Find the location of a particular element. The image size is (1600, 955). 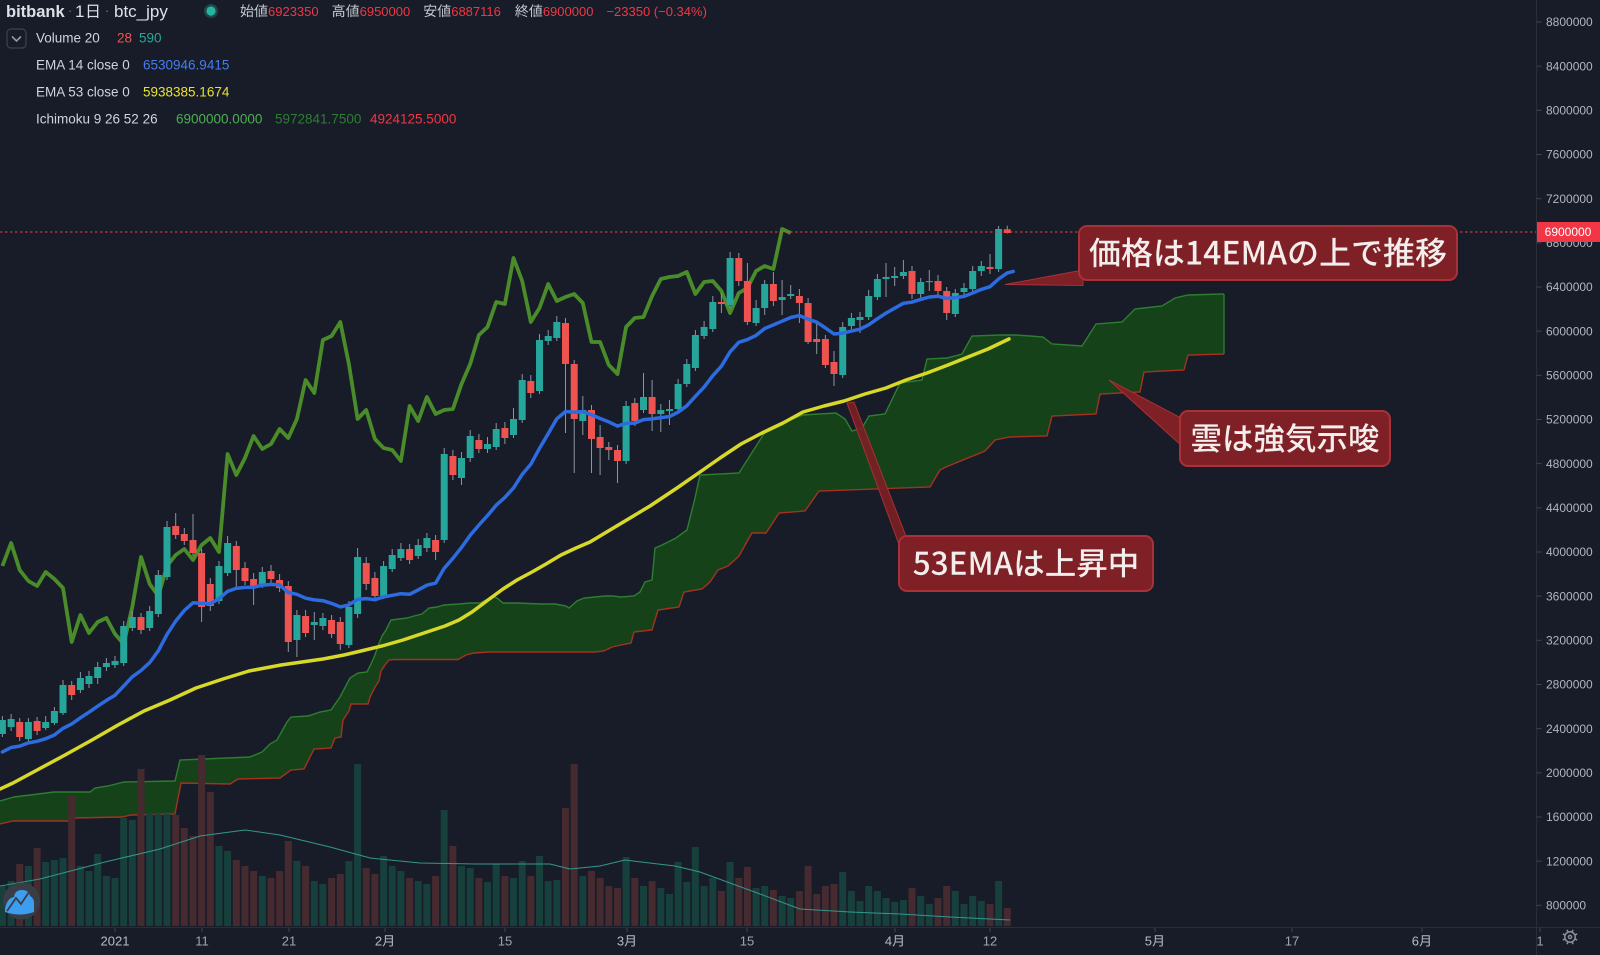

svg-text: EMA 53 close 0 is located at coordinates (83, 92).